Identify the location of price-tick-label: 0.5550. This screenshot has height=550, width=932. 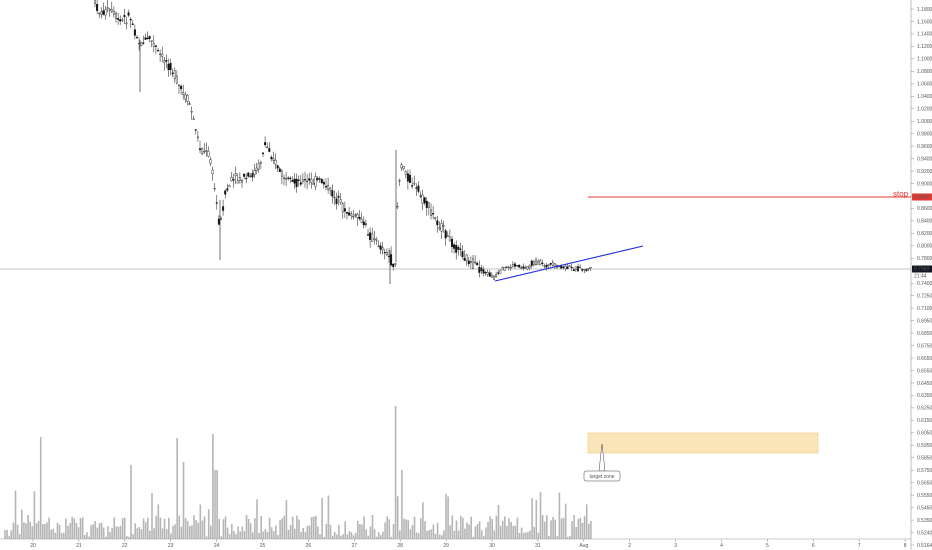
(924, 496).